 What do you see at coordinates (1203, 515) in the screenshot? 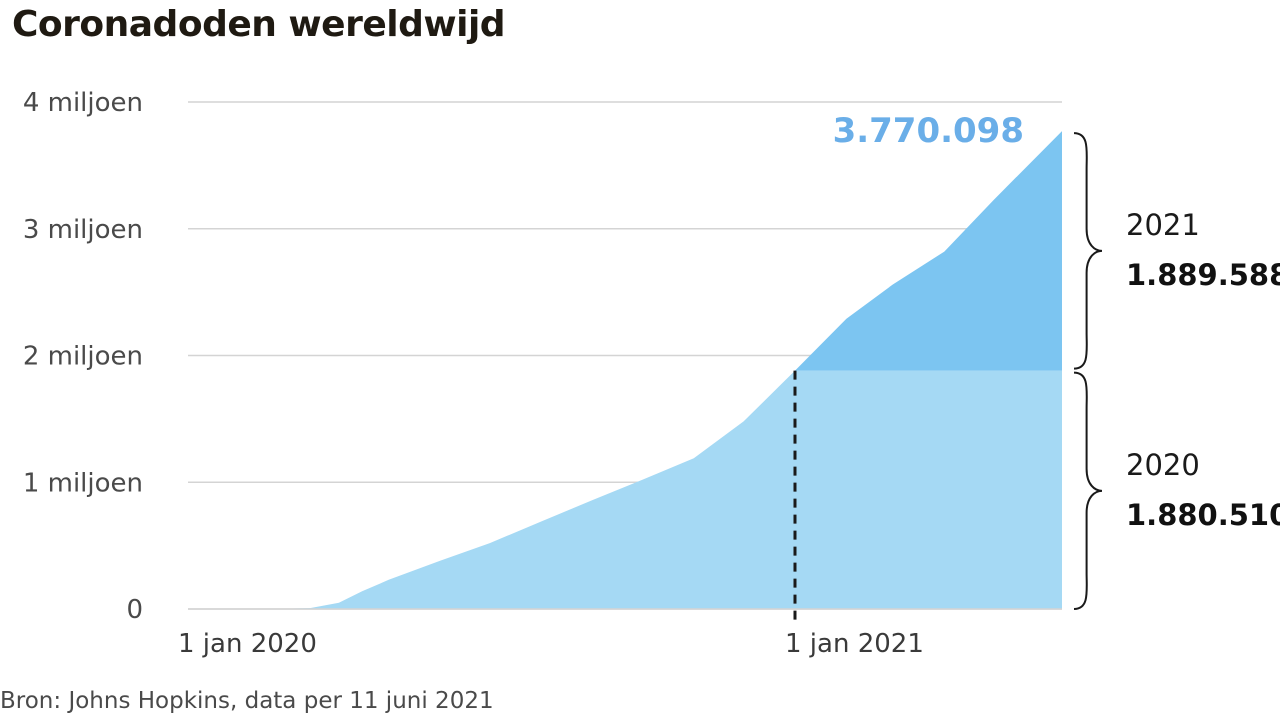
I see `segment-value-2020: 1.880.510` at bounding box center [1203, 515].